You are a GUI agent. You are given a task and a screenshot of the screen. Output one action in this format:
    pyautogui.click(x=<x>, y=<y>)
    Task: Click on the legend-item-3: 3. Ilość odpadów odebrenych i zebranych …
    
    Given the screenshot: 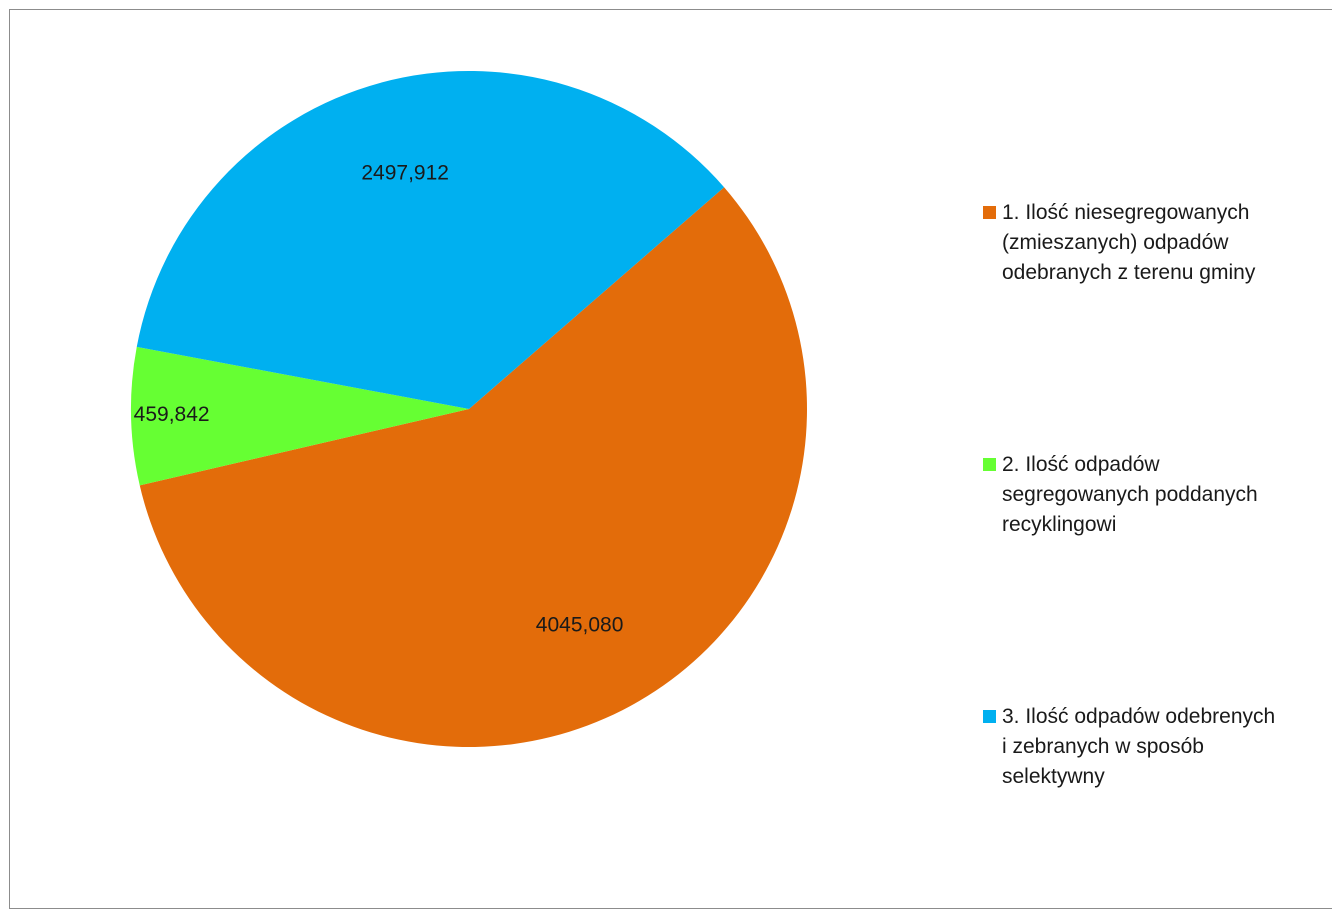 What is the action you would take?
    pyautogui.click(x=1155, y=747)
    